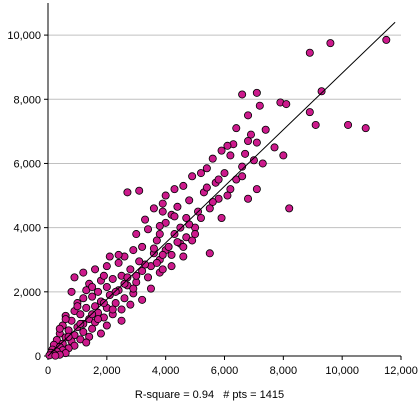 The image size is (419, 405). I want to click on y-tick-label: 0, so click(38, 357).